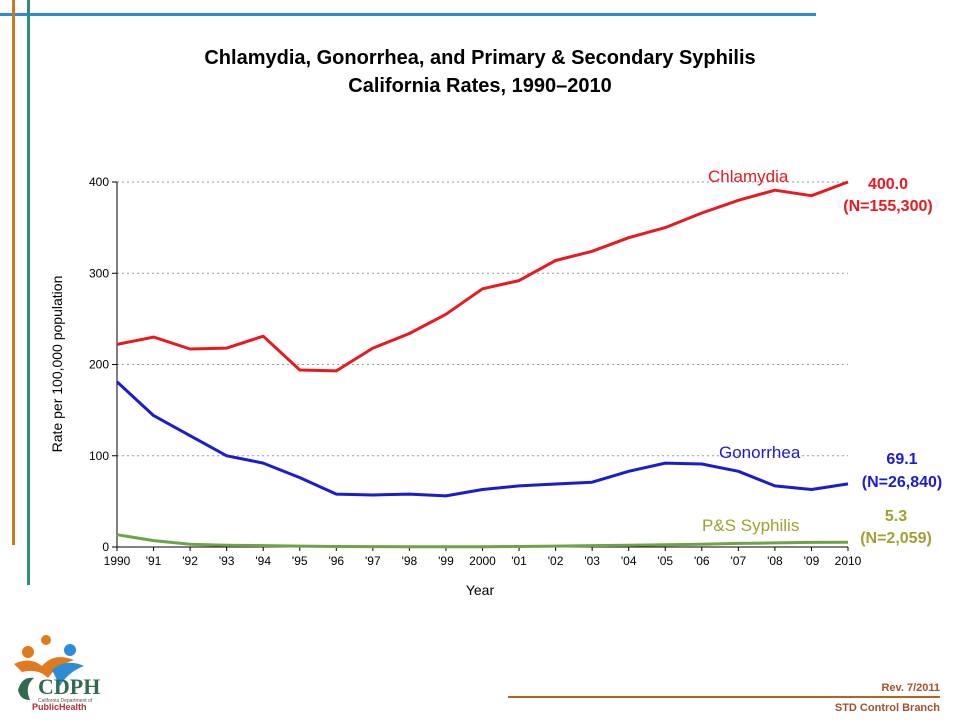 The height and width of the screenshot is (720, 960). What do you see at coordinates (888, 184) in the screenshot?
I see `chlamydia-end-value: 400.0` at bounding box center [888, 184].